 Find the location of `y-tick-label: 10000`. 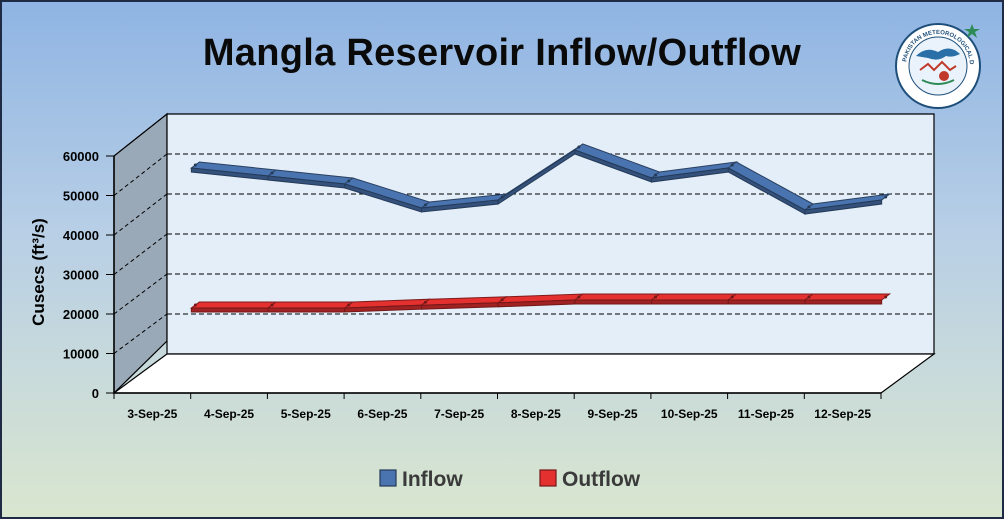

y-tick-label: 10000 is located at coordinates (81, 354).